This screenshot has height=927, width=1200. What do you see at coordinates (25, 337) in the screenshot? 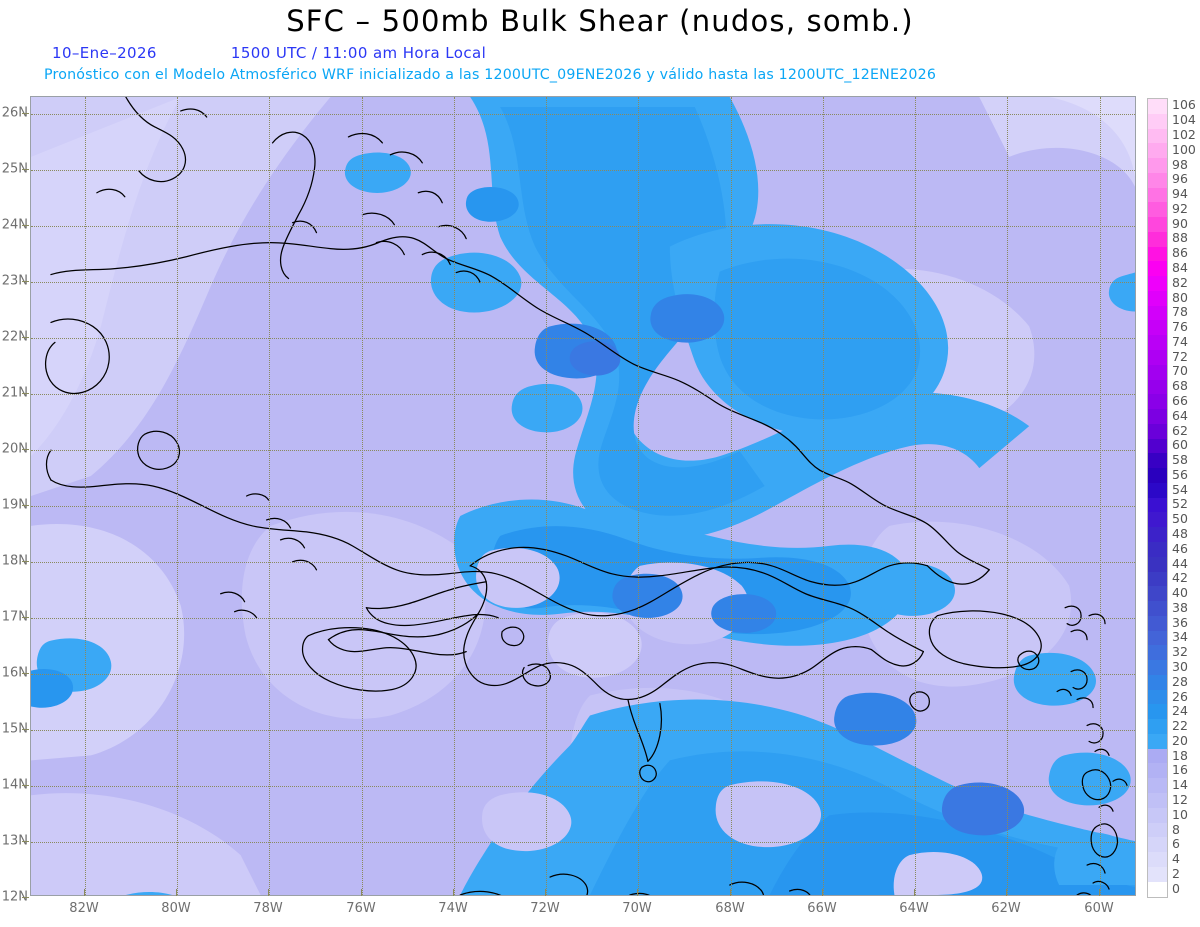
I see `ytick-mark-22n` at bounding box center [25, 337].